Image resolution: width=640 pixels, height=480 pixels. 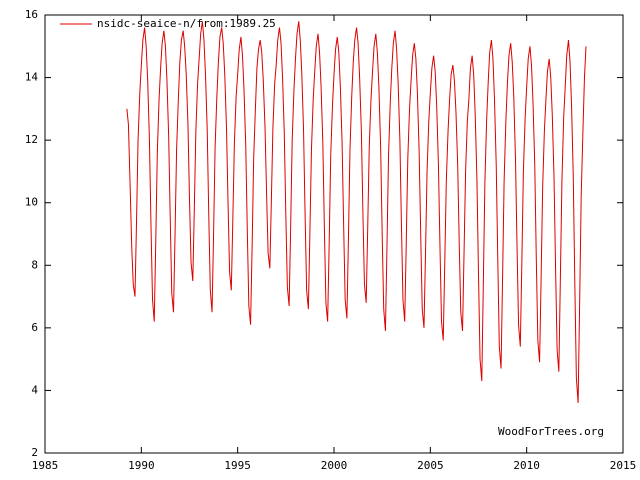 What do you see at coordinates (141, 465) in the screenshot?
I see `x-tick-label: 1990` at bounding box center [141, 465].